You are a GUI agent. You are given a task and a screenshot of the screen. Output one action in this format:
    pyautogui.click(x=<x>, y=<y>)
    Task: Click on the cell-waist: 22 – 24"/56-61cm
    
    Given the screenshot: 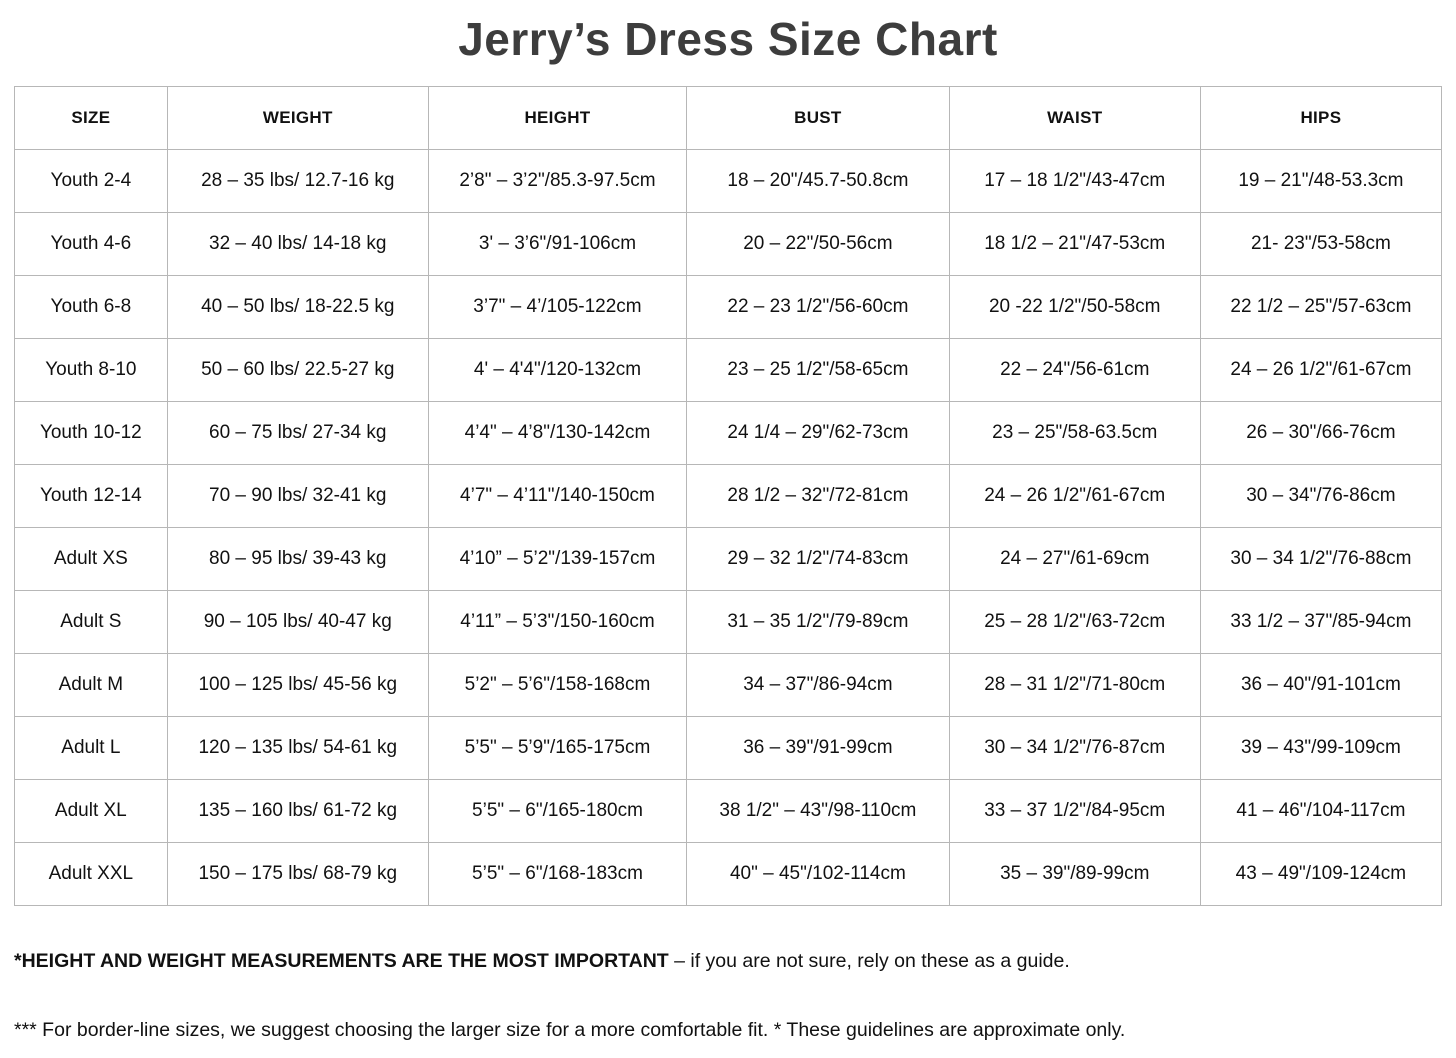 What is the action you would take?
    pyautogui.click(x=1074, y=370)
    